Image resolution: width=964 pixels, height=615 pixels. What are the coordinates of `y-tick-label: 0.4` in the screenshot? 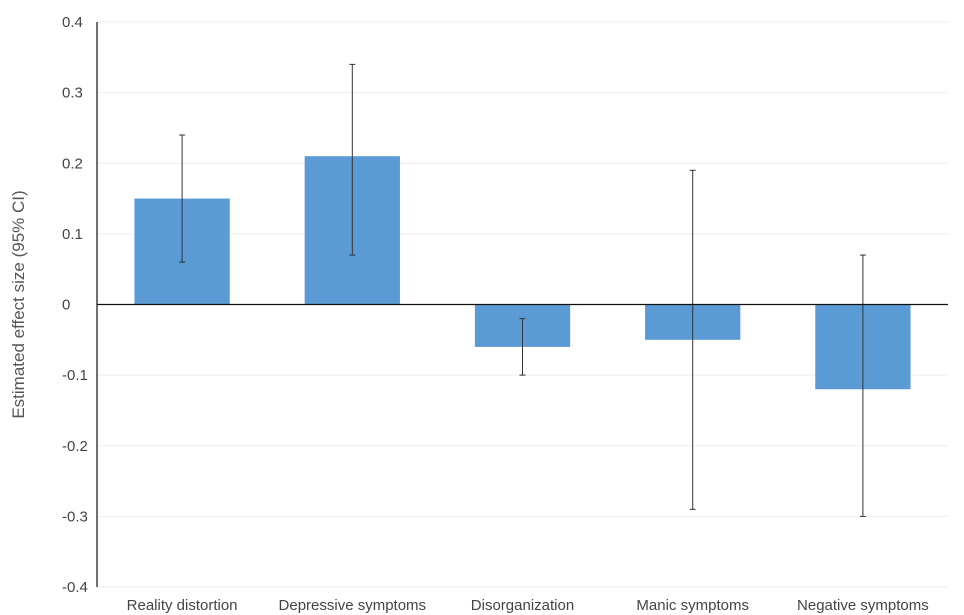 It's located at (72, 22).